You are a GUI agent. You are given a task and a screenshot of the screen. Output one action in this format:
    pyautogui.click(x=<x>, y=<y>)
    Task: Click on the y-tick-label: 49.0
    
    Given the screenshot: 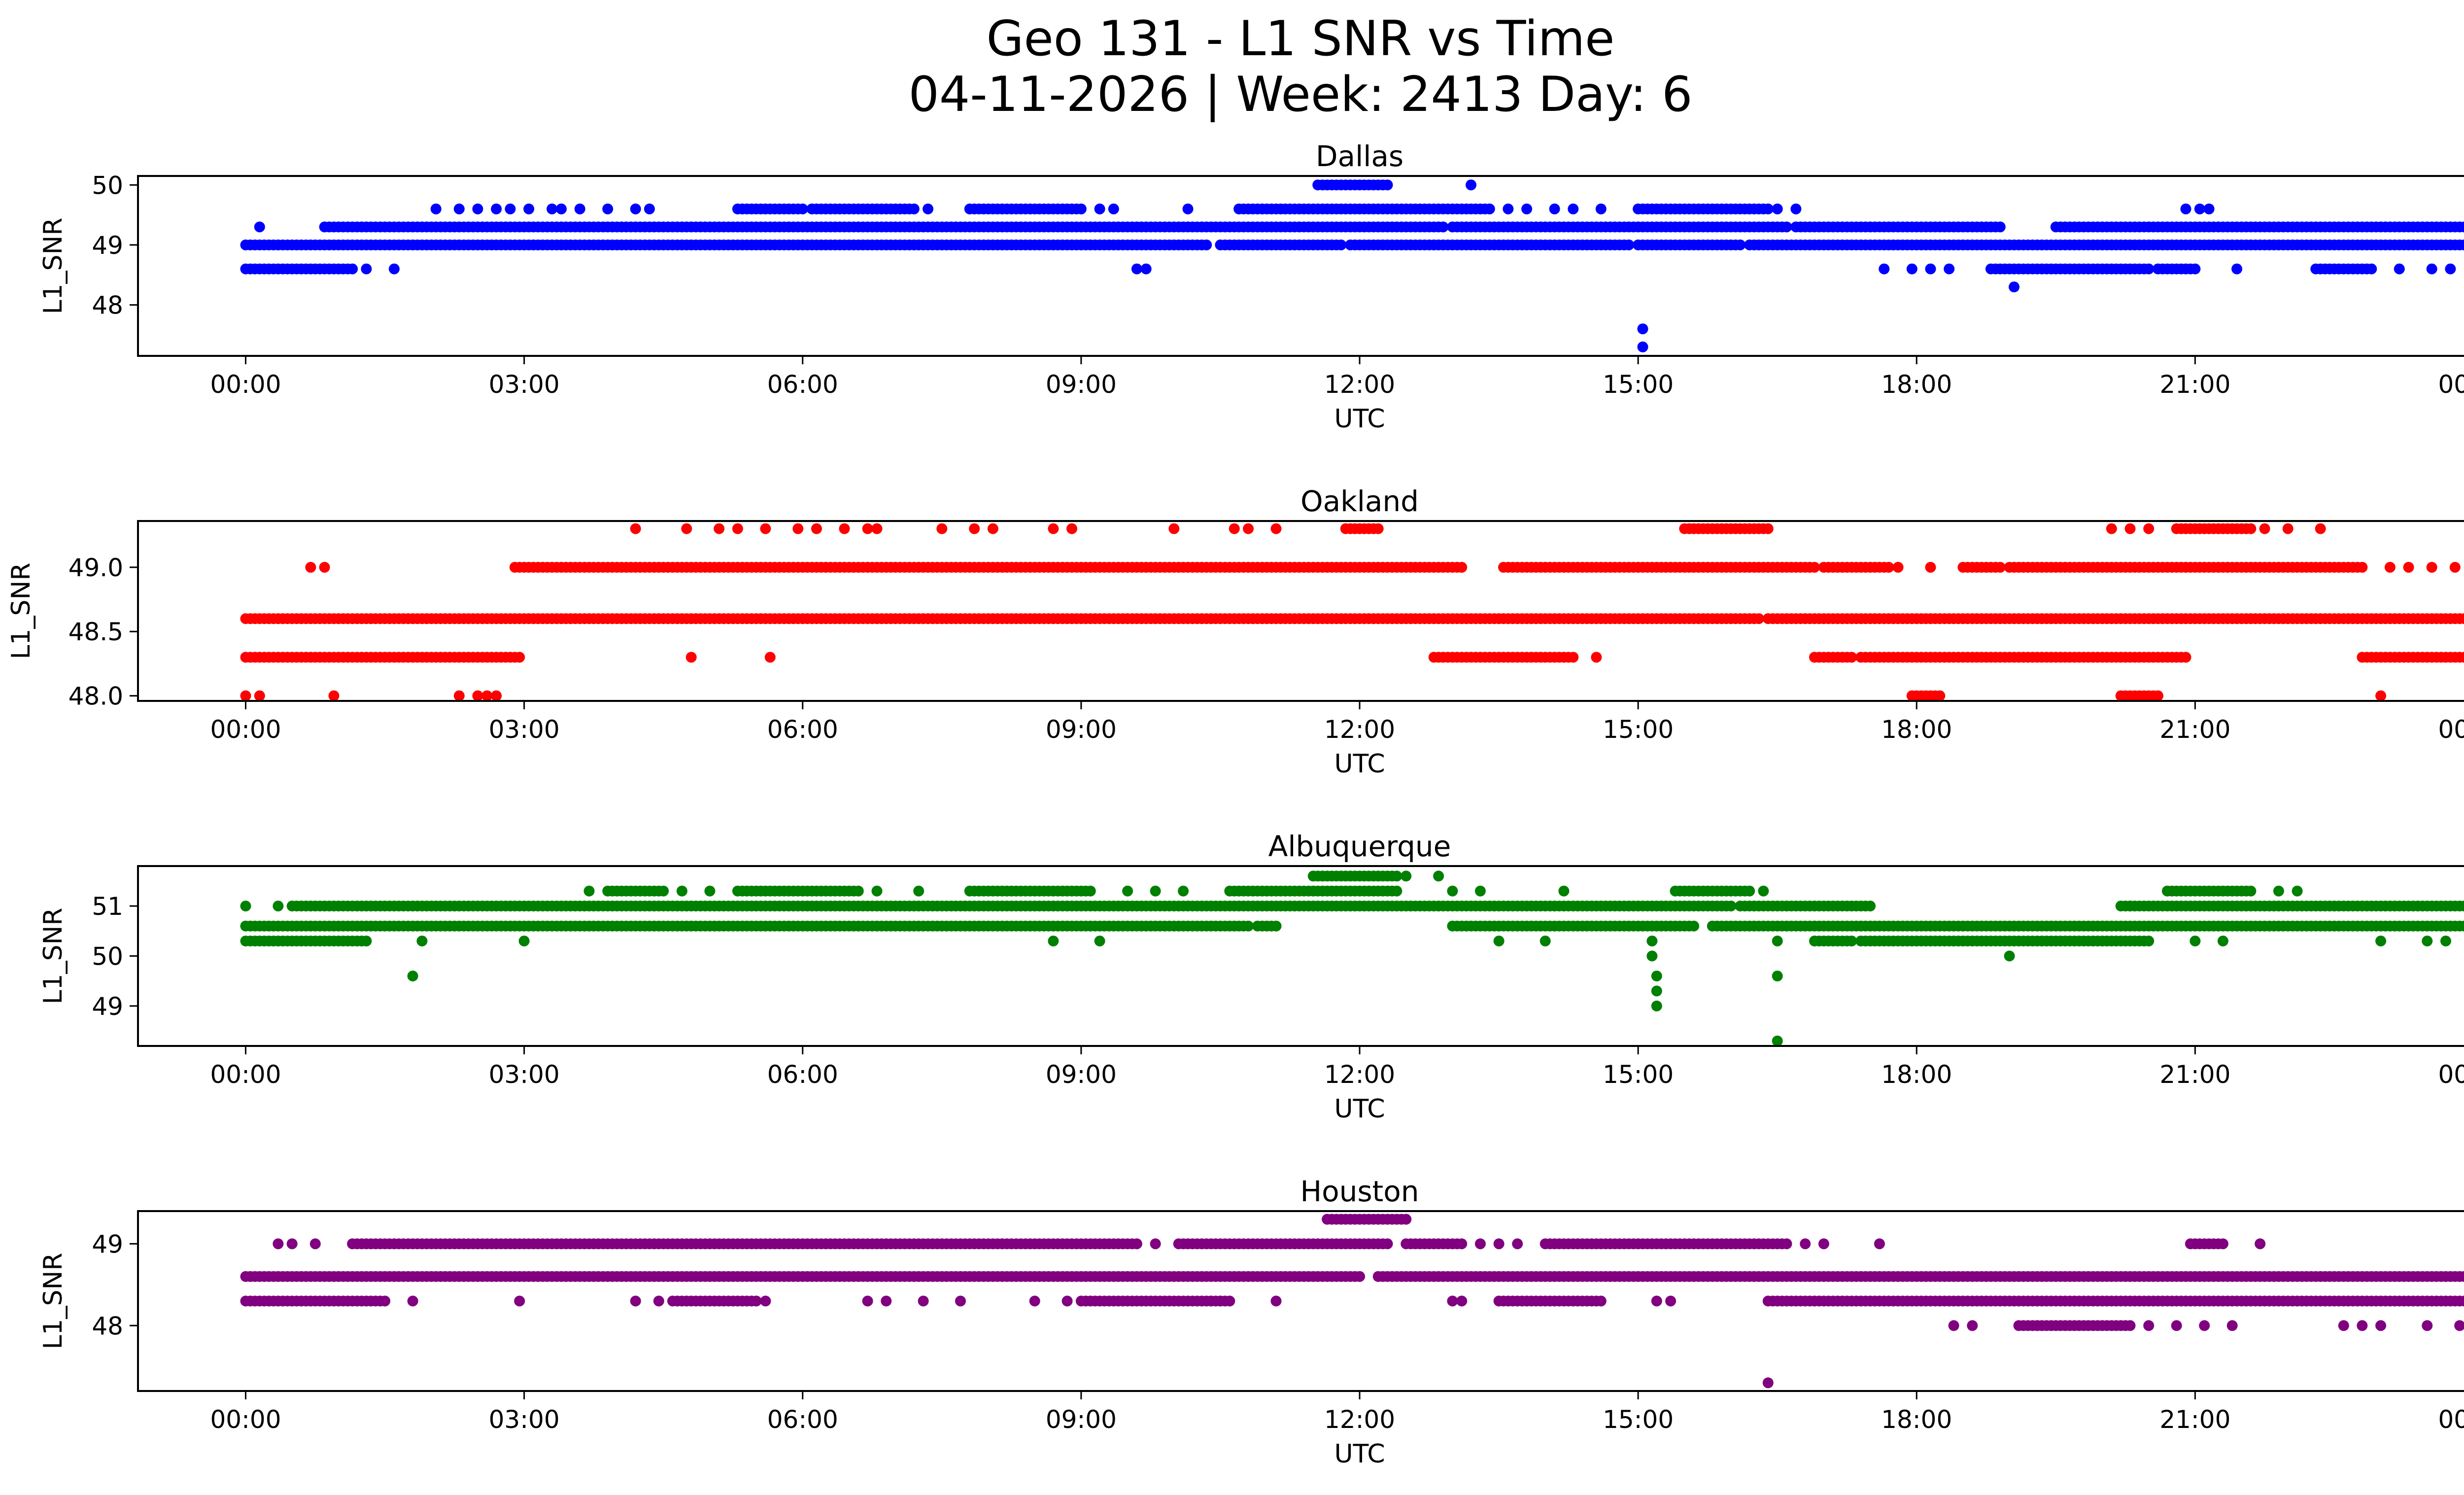 What is the action you would take?
    pyautogui.click(x=95, y=568)
    